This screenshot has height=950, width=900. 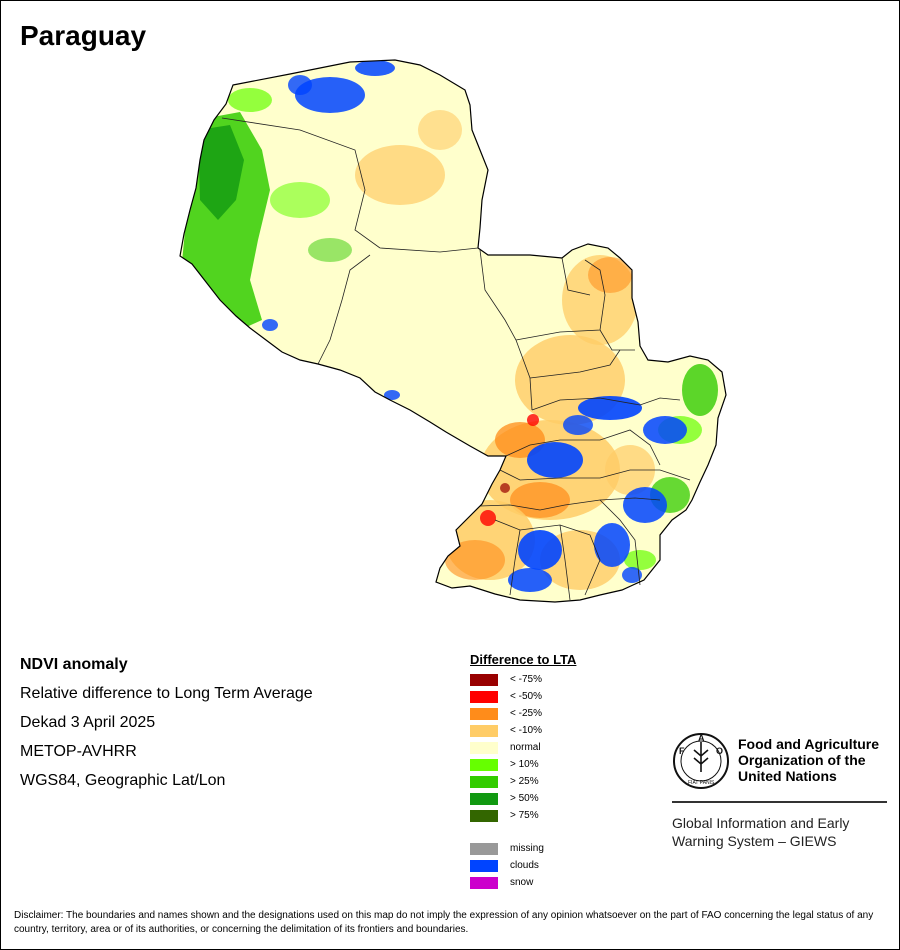 What do you see at coordinates (701, 738) in the screenshot?
I see `fao-logo-letter-a: A` at bounding box center [701, 738].